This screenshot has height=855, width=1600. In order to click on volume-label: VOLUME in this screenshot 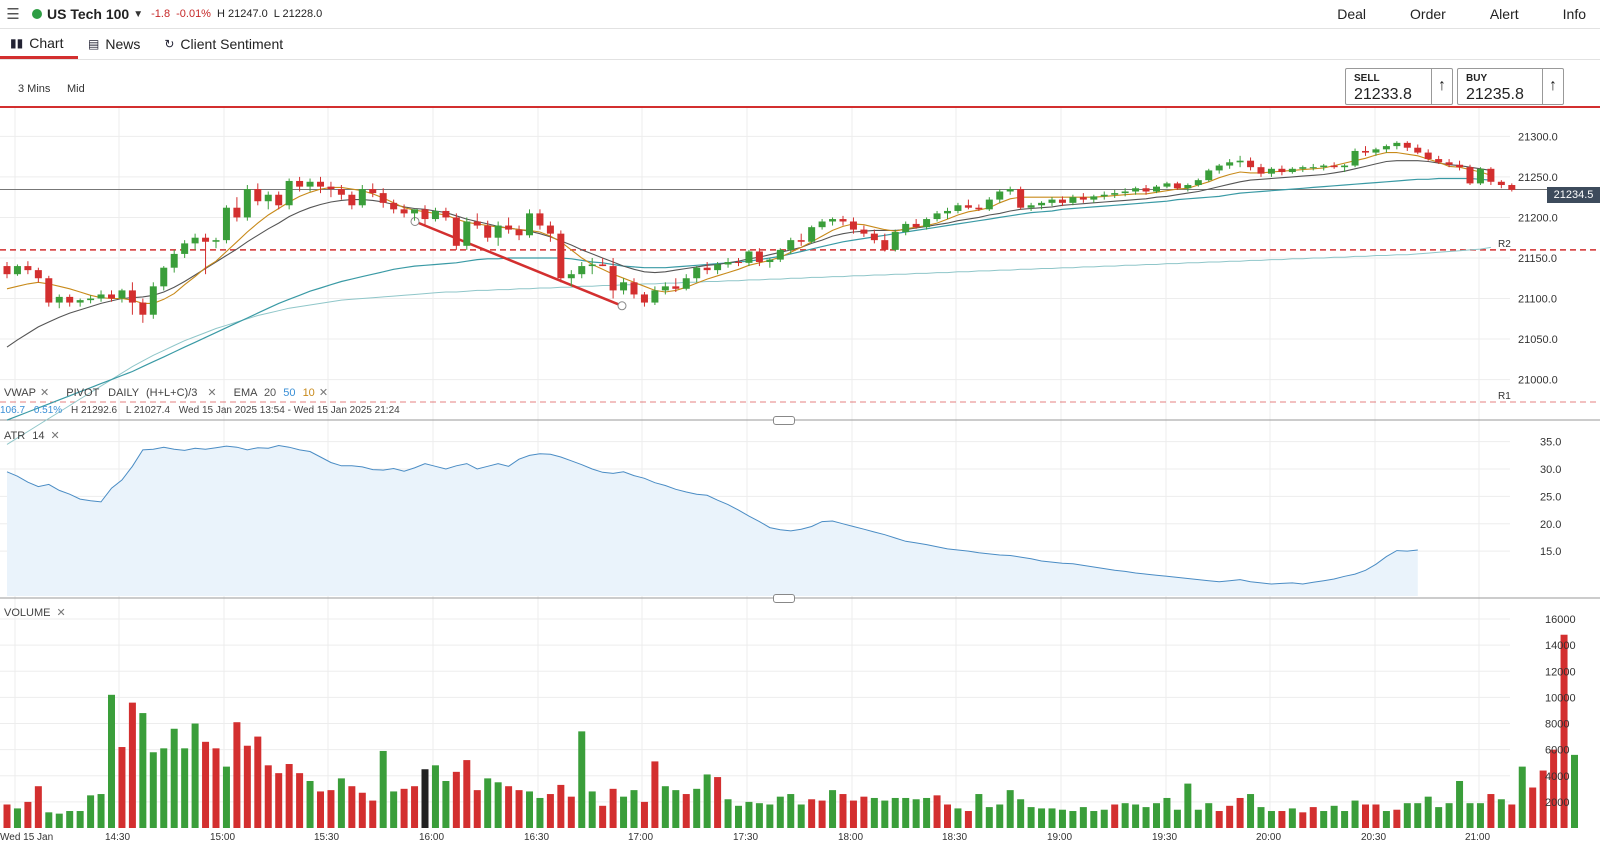, I will do `click(27, 613)`.